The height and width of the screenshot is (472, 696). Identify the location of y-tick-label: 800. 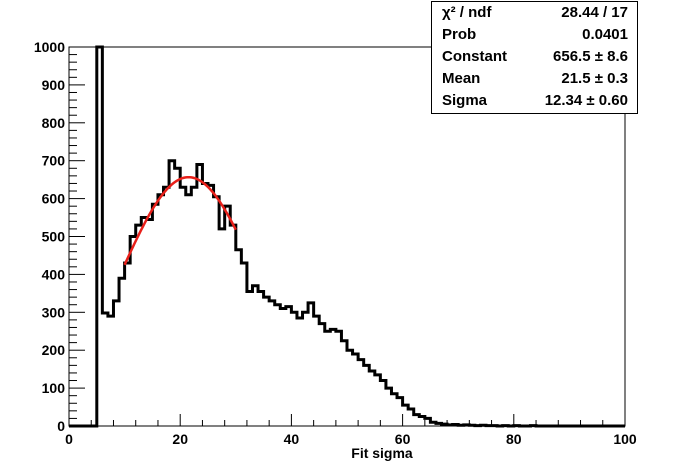
(54, 123).